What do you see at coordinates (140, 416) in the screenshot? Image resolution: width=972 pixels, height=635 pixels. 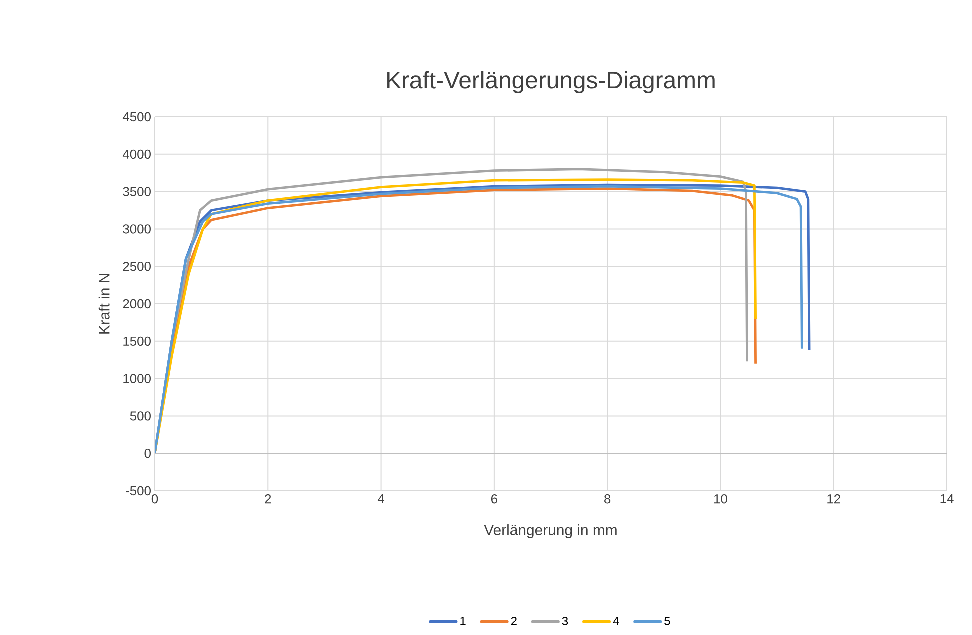 I see `y-tick-label: 500` at bounding box center [140, 416].